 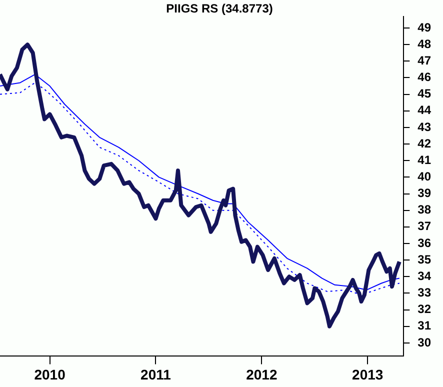 What do you see at coordinates (425, 342) in the screenshot?
I see `y-tick-label: 30` at bounding box center [425, 342].